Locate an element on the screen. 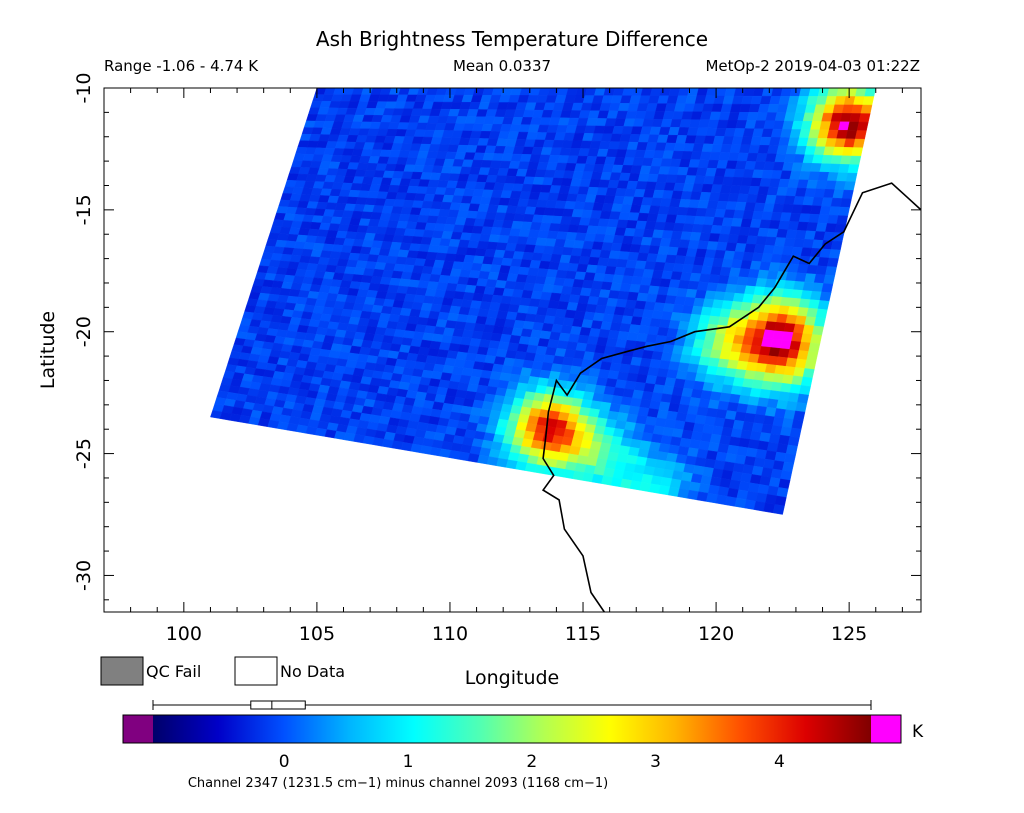  colorbar-under is located at coordinates (138, 729).